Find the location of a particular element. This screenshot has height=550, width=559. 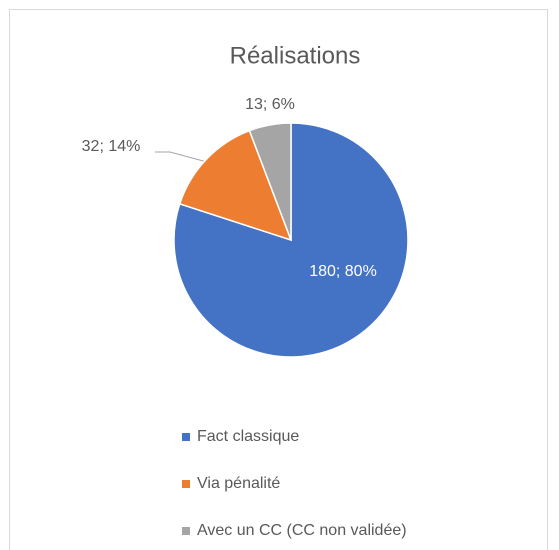

legend-label: Fact classique is located at coordinates (248, 436).